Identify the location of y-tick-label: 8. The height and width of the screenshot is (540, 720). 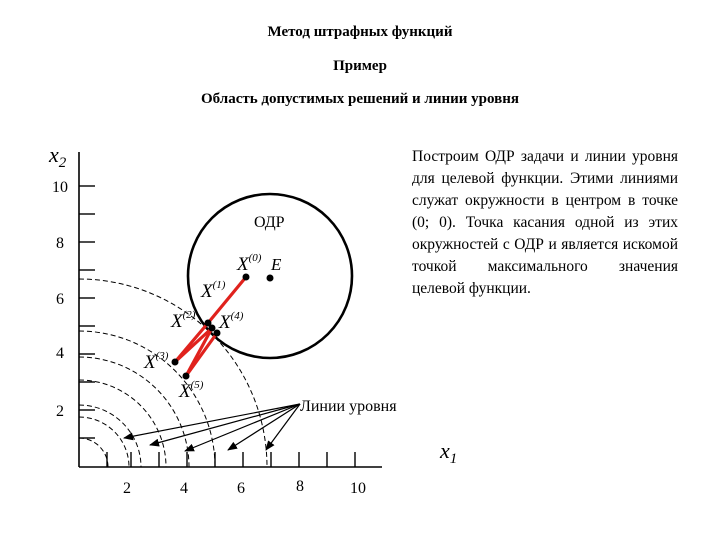
(60, 243).